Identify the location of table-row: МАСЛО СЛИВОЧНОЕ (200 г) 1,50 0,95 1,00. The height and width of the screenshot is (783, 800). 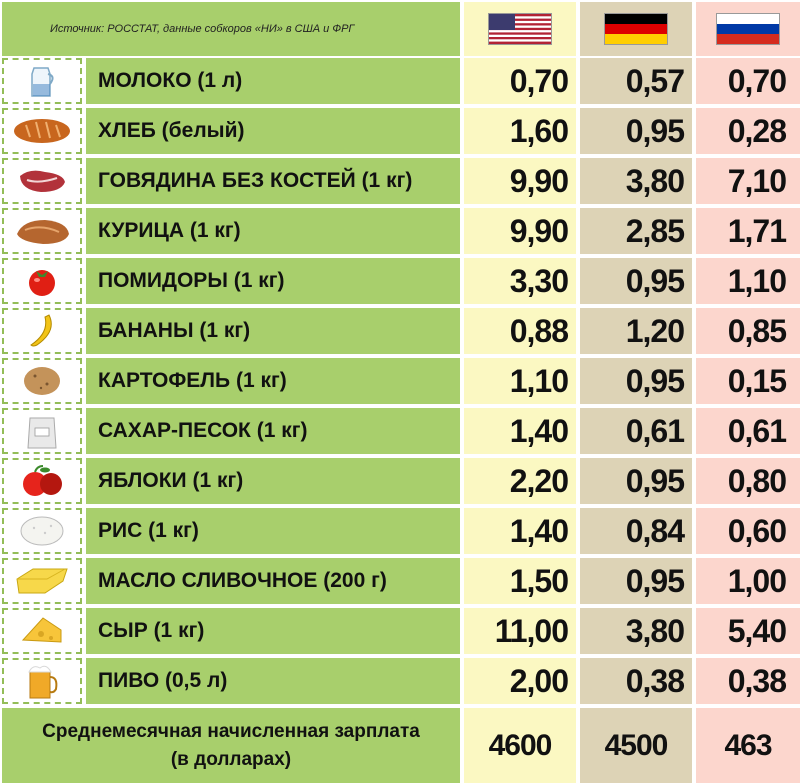
(400, 581).